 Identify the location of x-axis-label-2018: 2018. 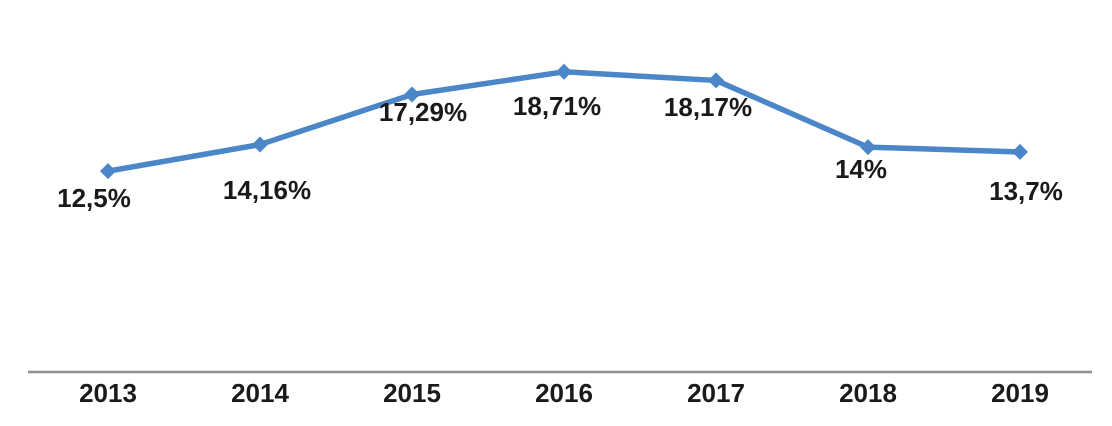
(868, 393).